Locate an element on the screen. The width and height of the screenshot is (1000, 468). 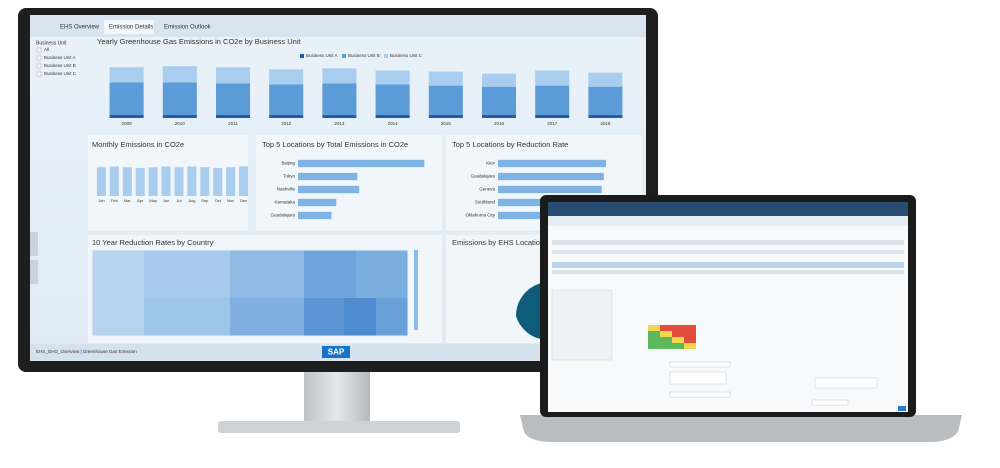
legend-label: Business Unit A is located at coordinates (322, 55).